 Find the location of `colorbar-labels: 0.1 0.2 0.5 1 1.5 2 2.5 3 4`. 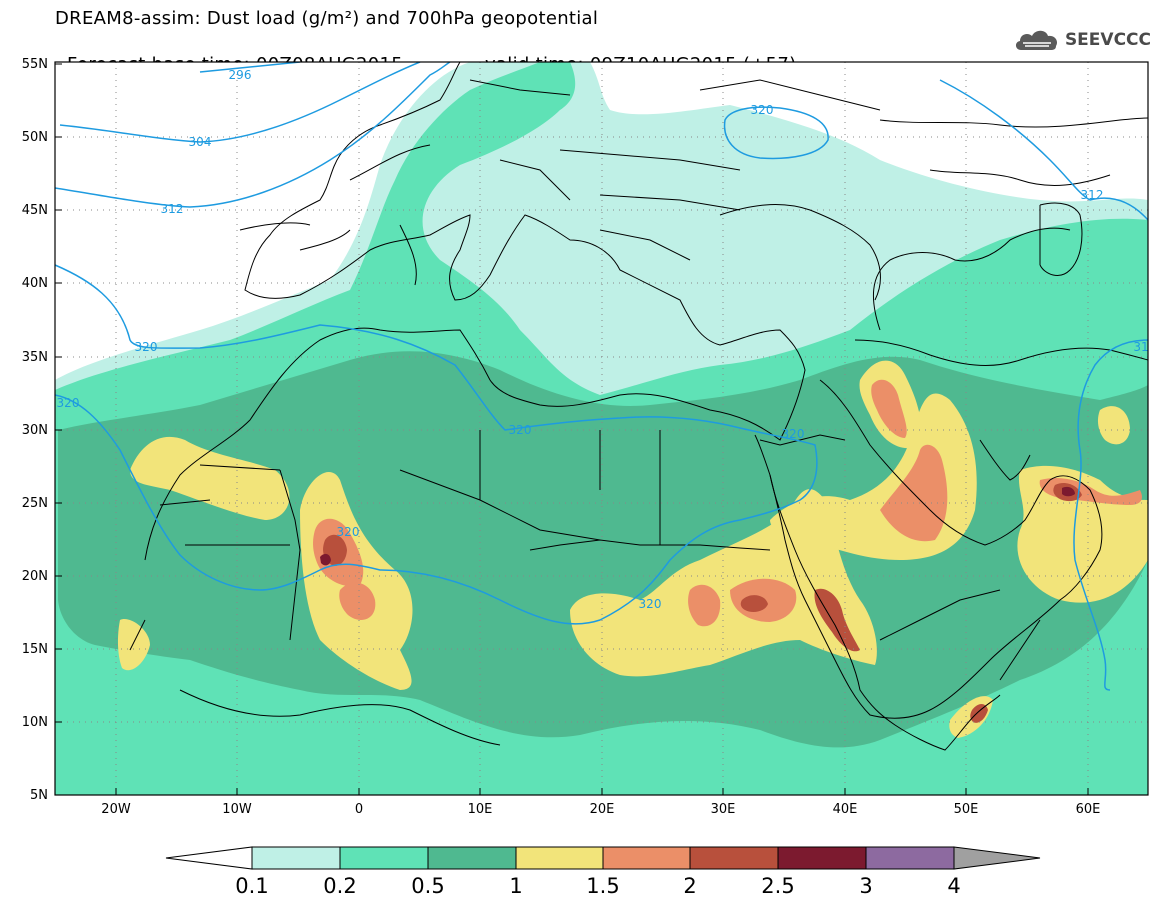

colorbar-labels: 0.1 0.2 0.5 1 1.5 2 2.5 3 4 is located at coordinates (597, 886).